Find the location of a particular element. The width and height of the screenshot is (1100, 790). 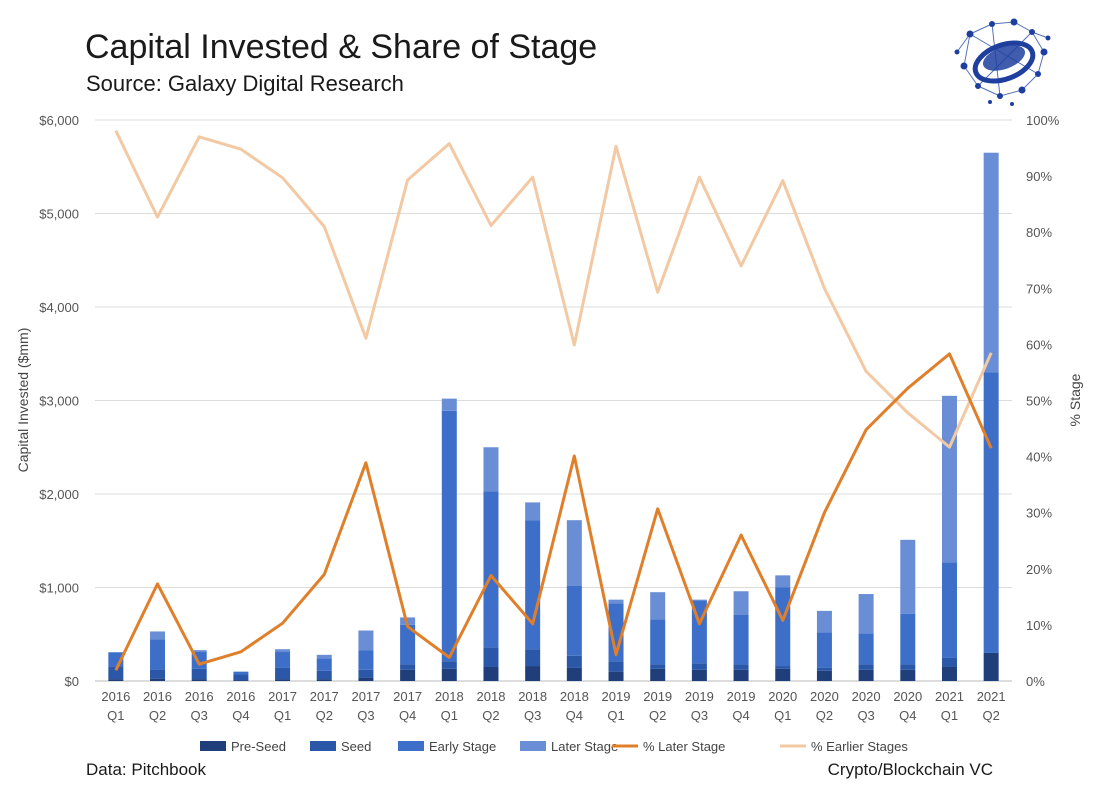

legend-label: Pre-Seed is located at coordinates (258, 746).